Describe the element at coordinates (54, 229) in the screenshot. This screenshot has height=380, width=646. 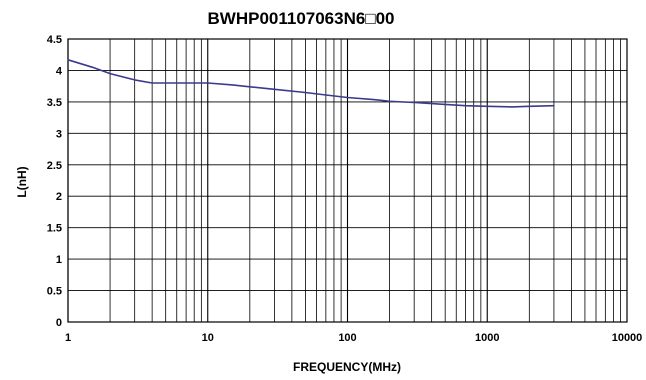
I see `y-tick-label: 1.5` at that location.